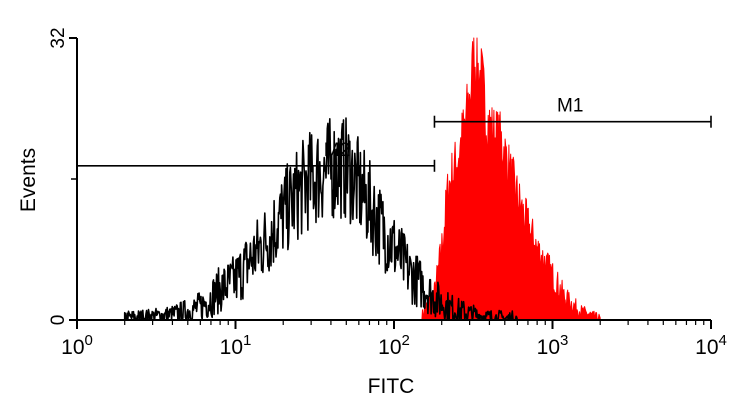  I want to click on y-axis-label: Events, so click(28, 180).